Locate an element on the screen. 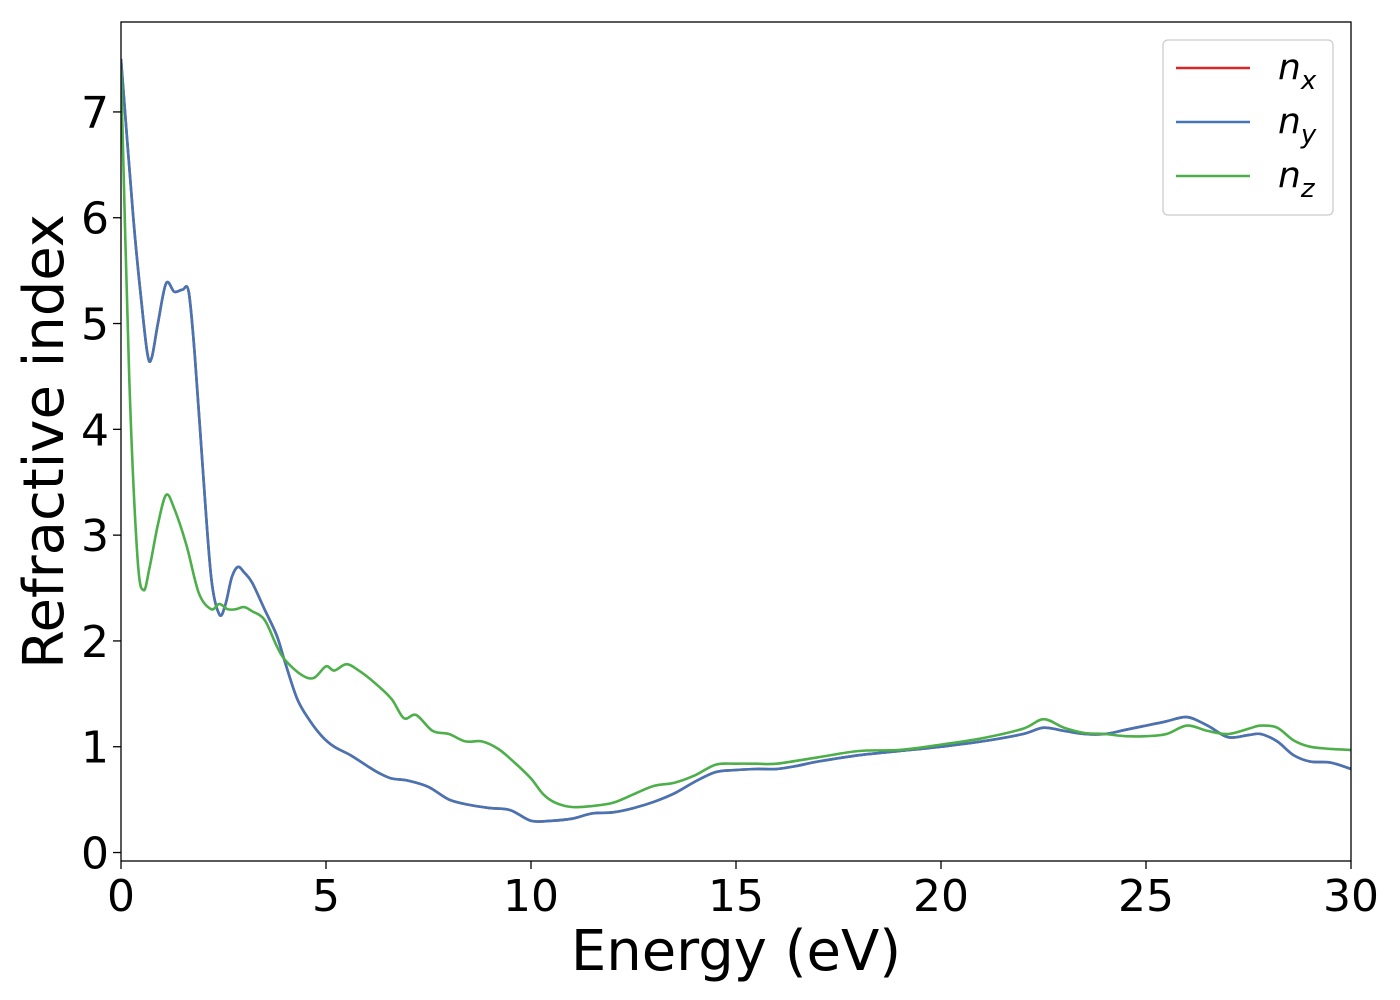 The width and height of the screenshot is (1400, 1000). legend-entry-nz: nz is located at coordinates (1246, 179).